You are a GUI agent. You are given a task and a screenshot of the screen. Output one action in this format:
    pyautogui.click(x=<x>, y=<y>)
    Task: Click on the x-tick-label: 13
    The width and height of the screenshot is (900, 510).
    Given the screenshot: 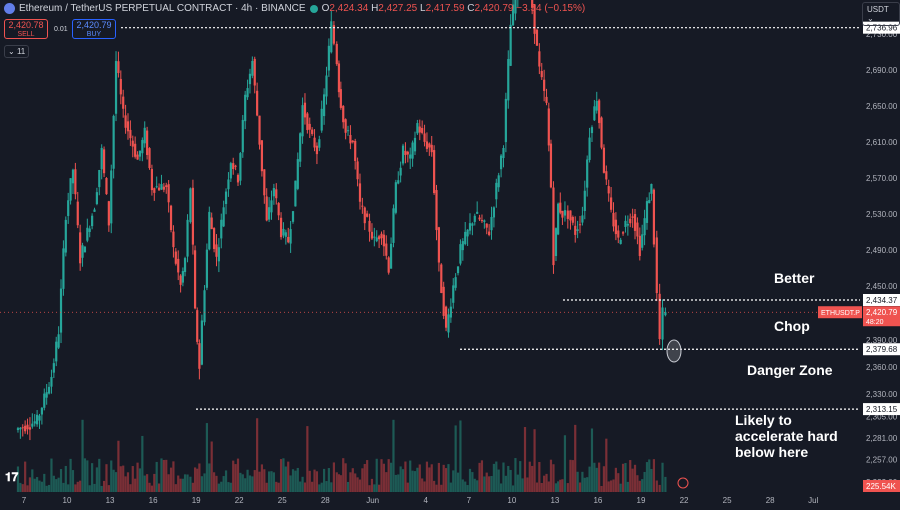 What is the action you would take?
    pyautogui.click(x=110, y=500)
    